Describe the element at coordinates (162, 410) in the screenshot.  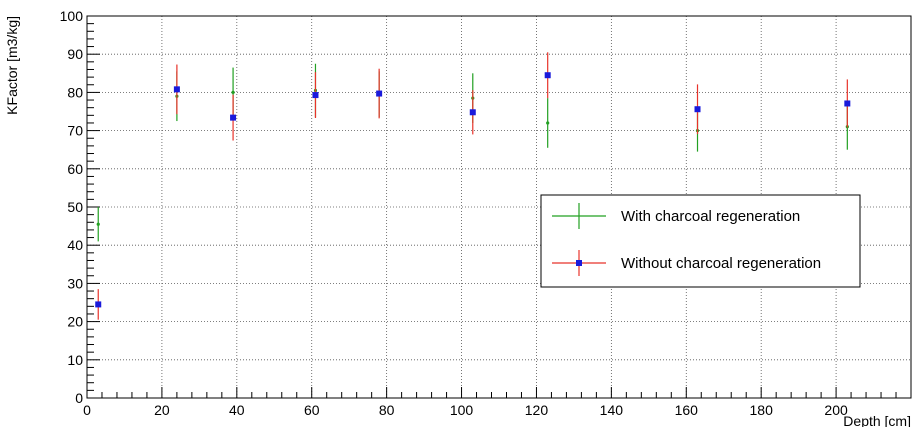
I see `x-tick-label: 20` at that location.